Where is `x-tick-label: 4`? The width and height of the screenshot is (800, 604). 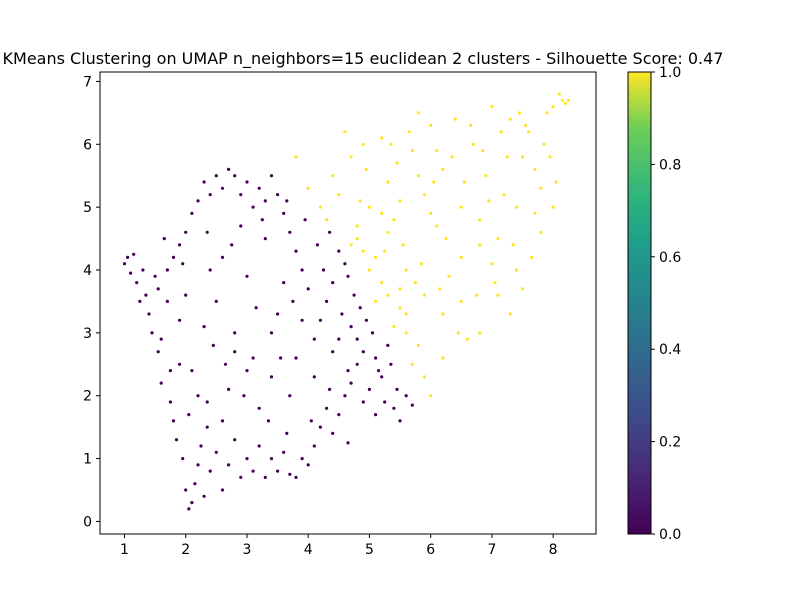 x-tick-label: 4 is located at coordinates (308, 550).